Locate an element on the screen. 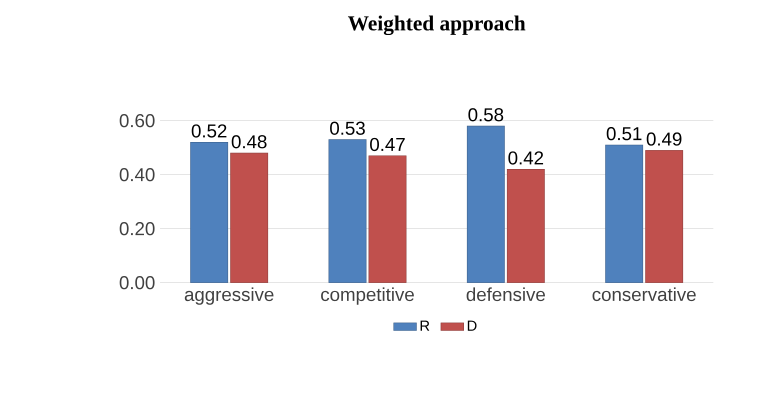  data-label: 0.53 is located at coordinates (347, 128).